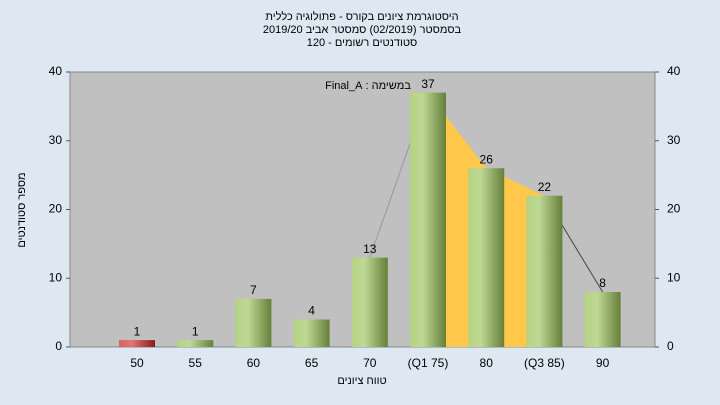  I want to click on y-tick-label: 20, so click(56, 209).